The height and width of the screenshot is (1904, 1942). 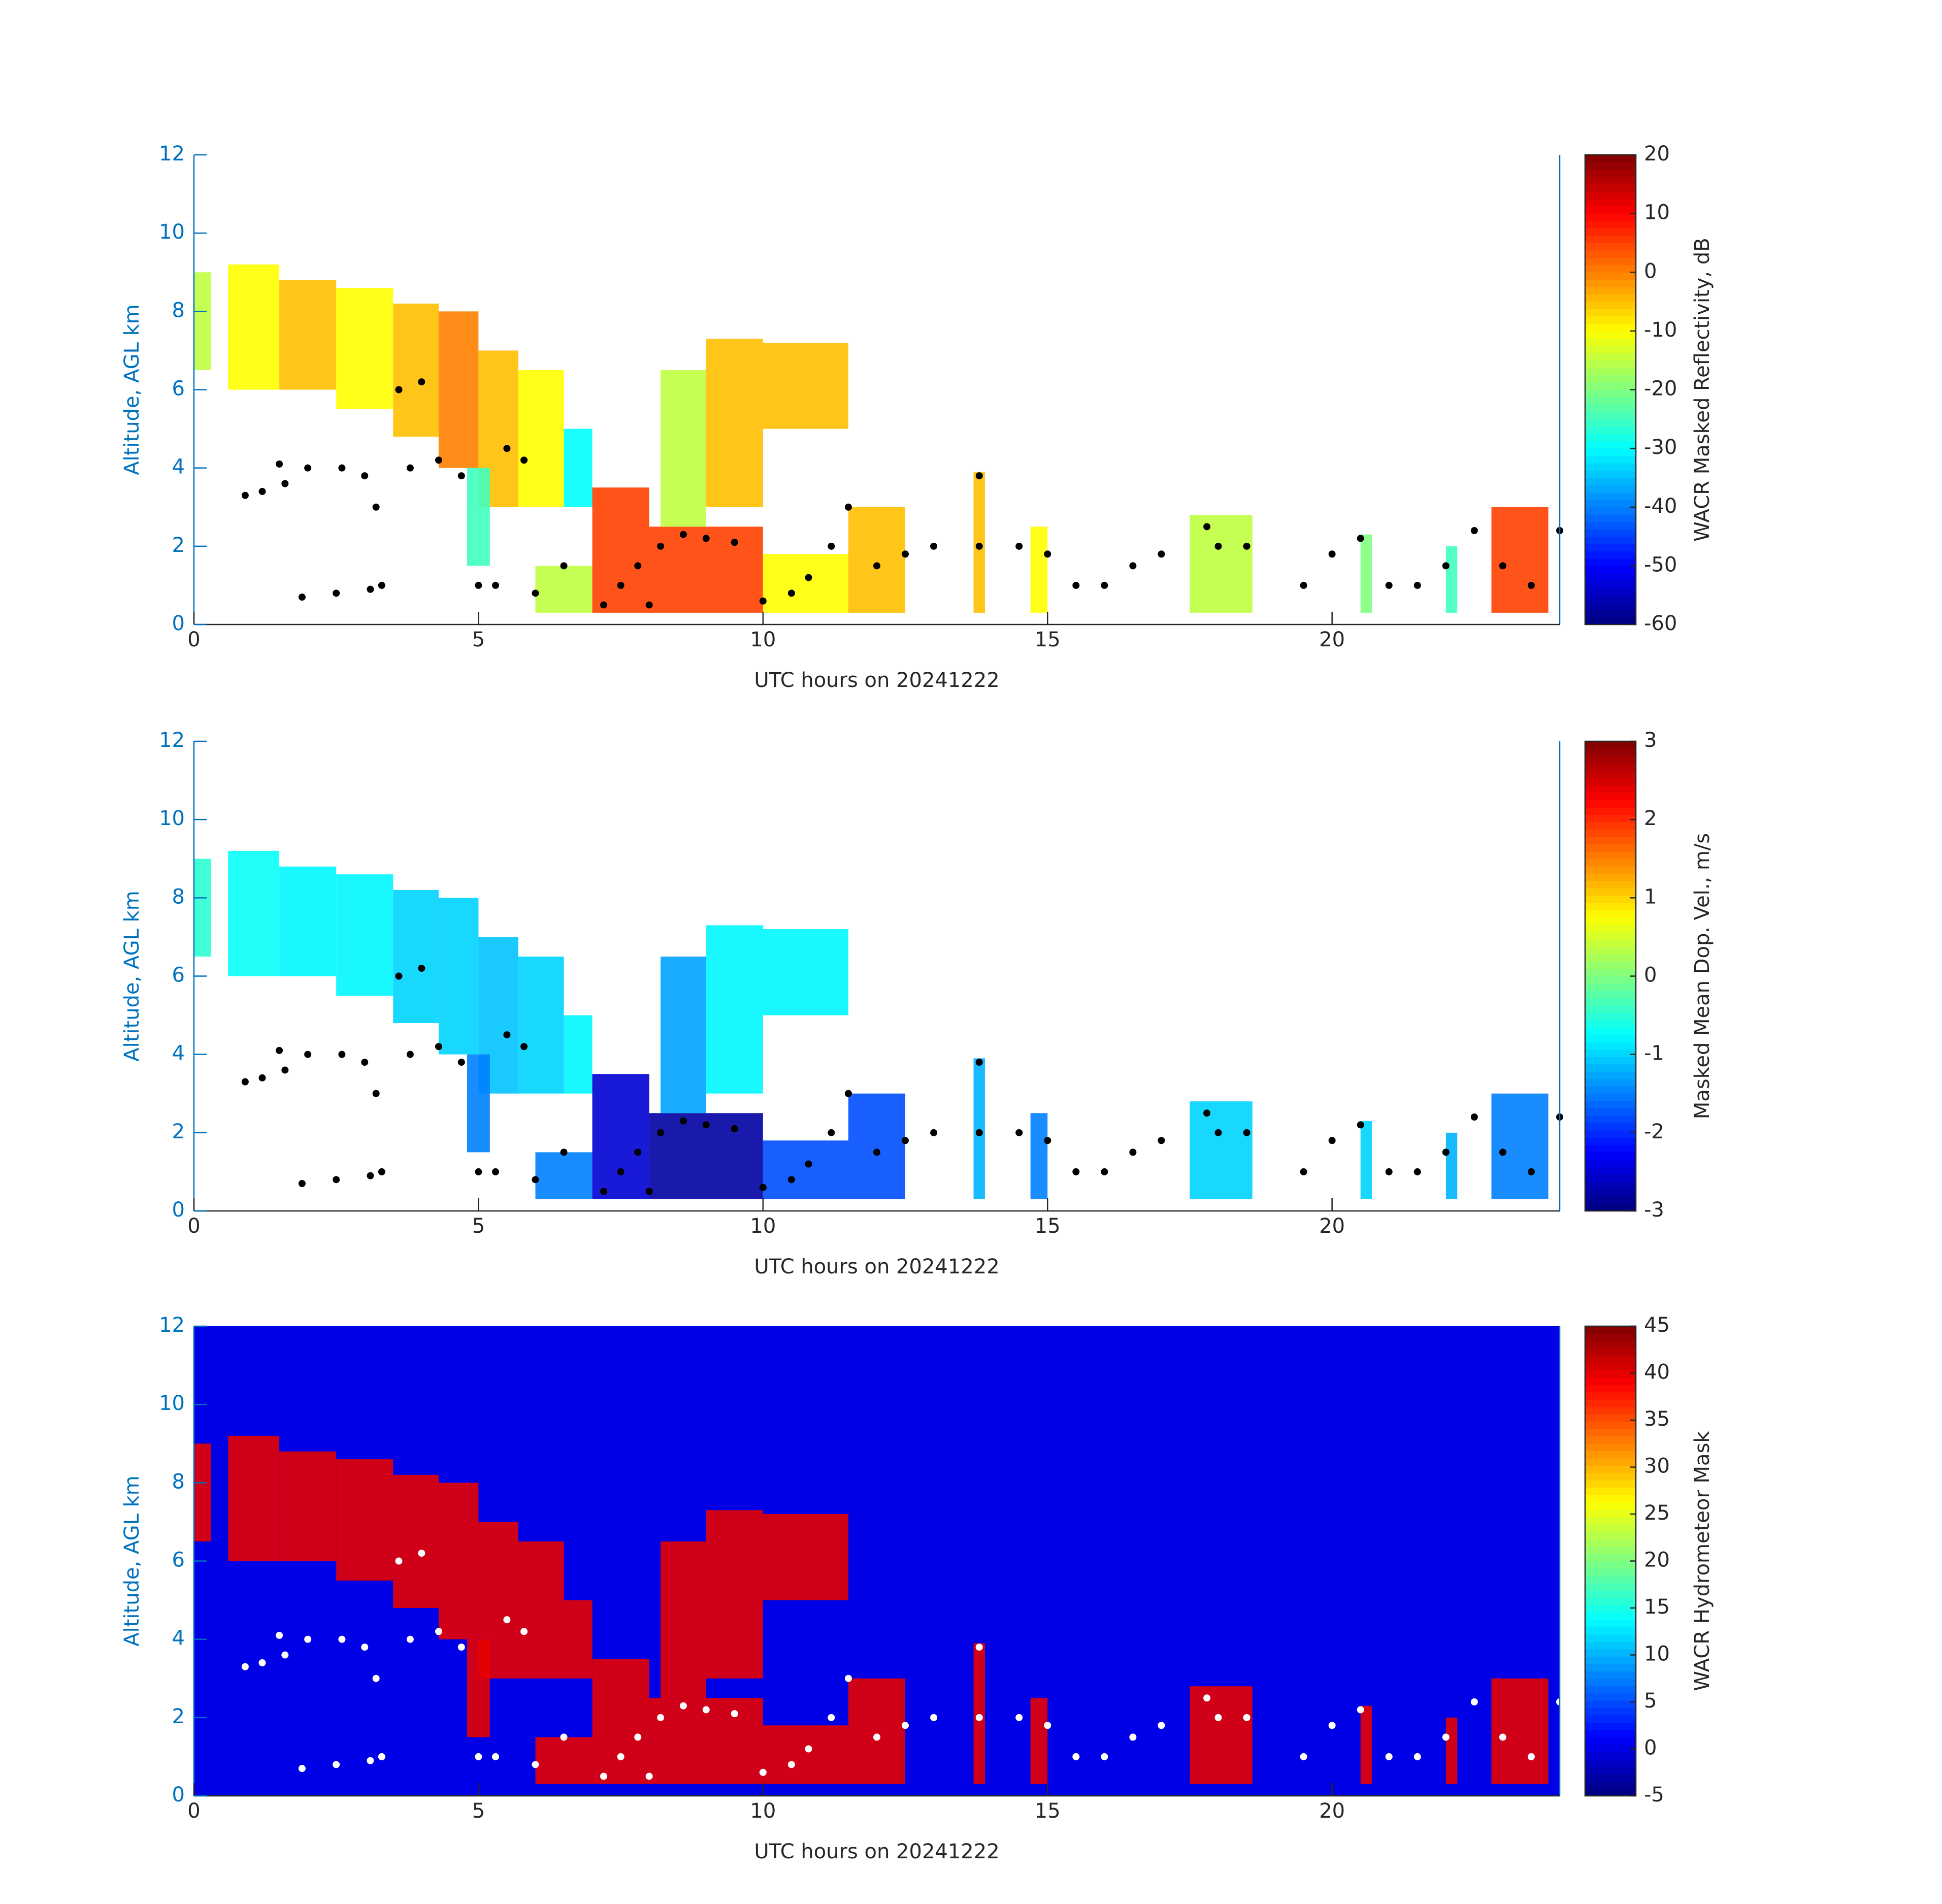 What do you see at coordinates (1657, 1419) in the screenshot?
I see `colorbar-tick-label: 35` at bounding box center [1657, 1419].